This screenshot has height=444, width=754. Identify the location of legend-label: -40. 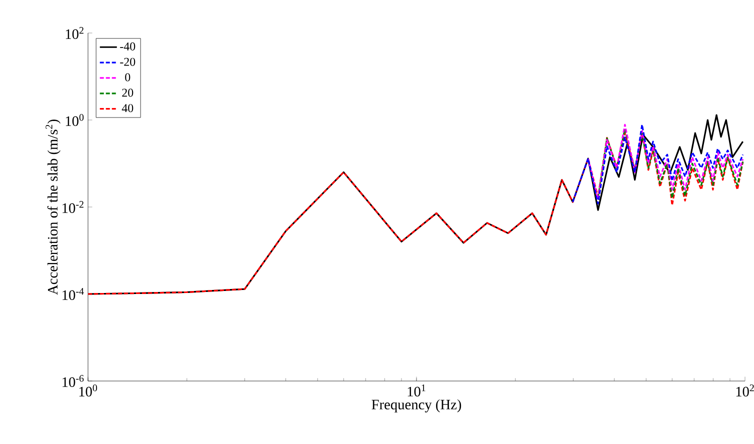
(128, 46).